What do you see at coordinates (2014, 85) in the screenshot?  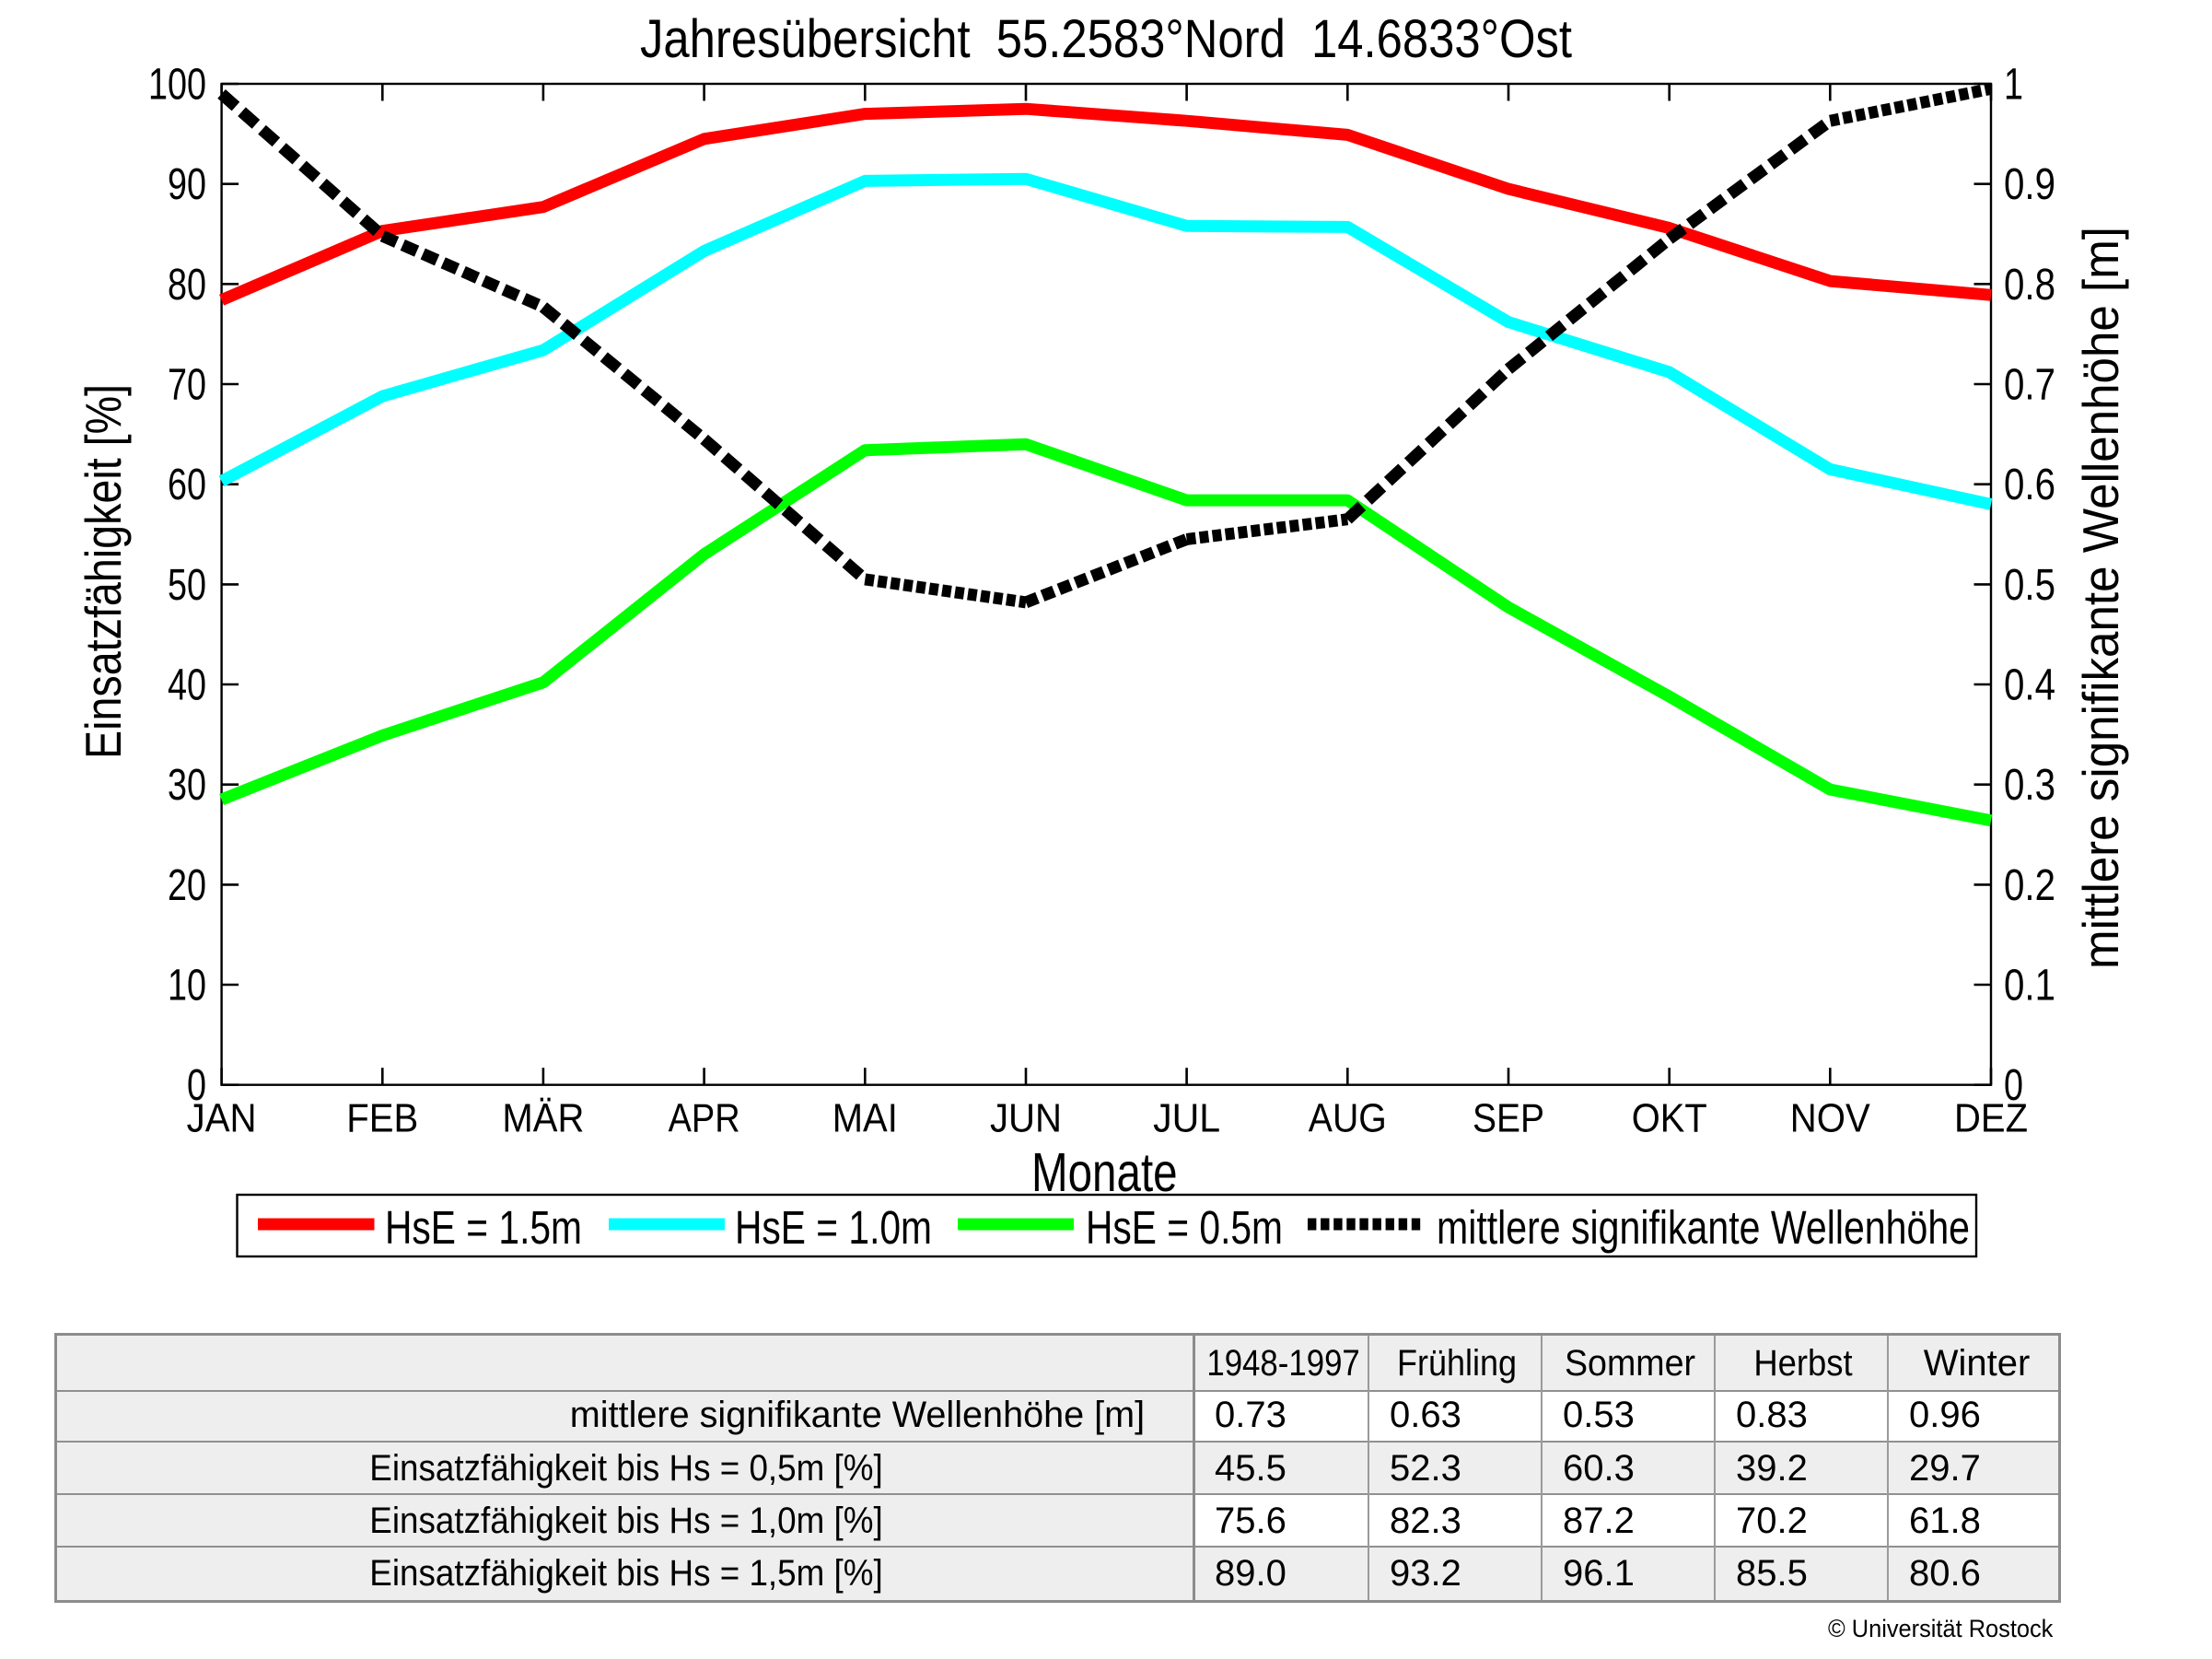 I see `svg-text: 1` at bounding box center [2014, 85].